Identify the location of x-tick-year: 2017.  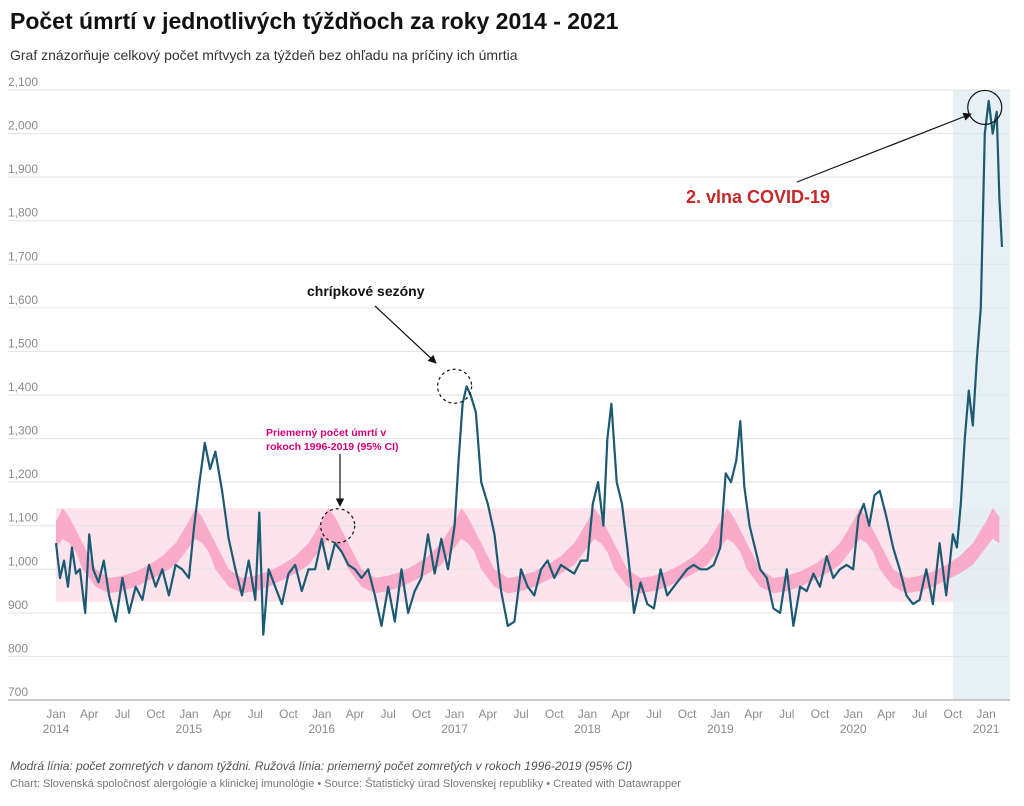
(454, 729).